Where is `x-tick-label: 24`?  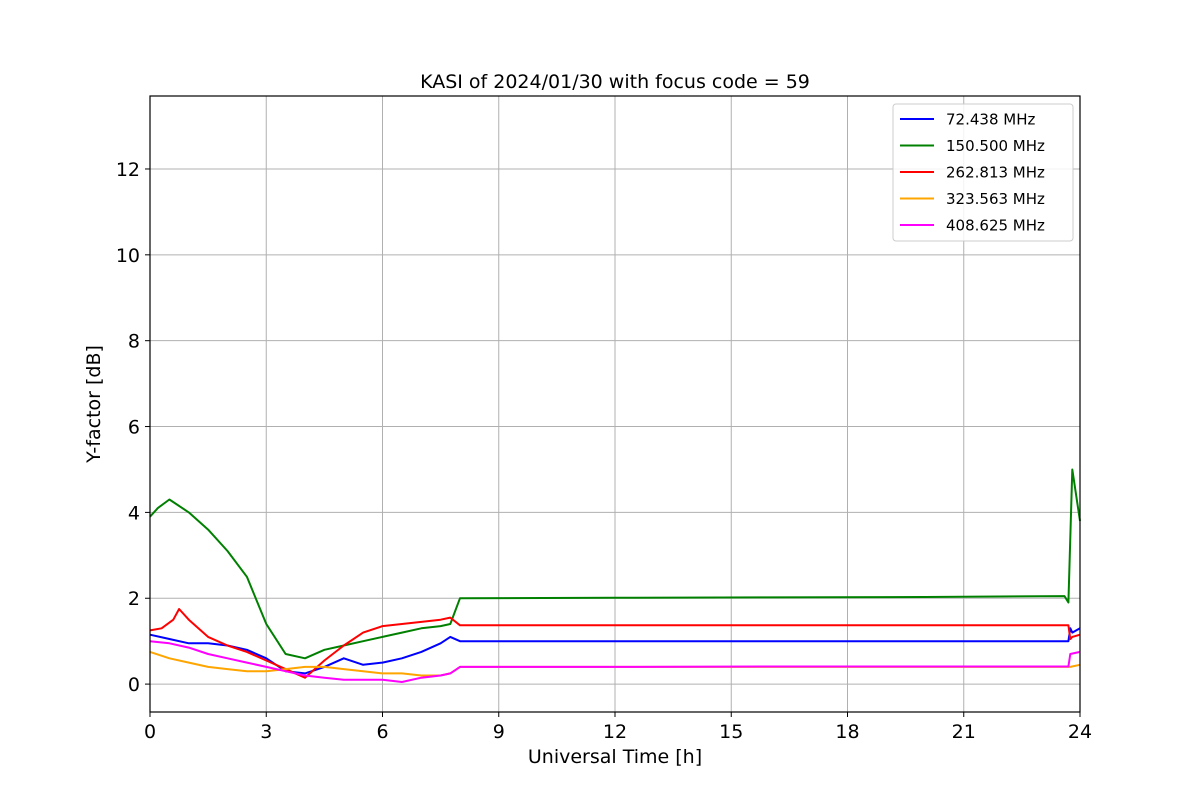 x-tick-label: 24 is located at coordinates (1080, 732).